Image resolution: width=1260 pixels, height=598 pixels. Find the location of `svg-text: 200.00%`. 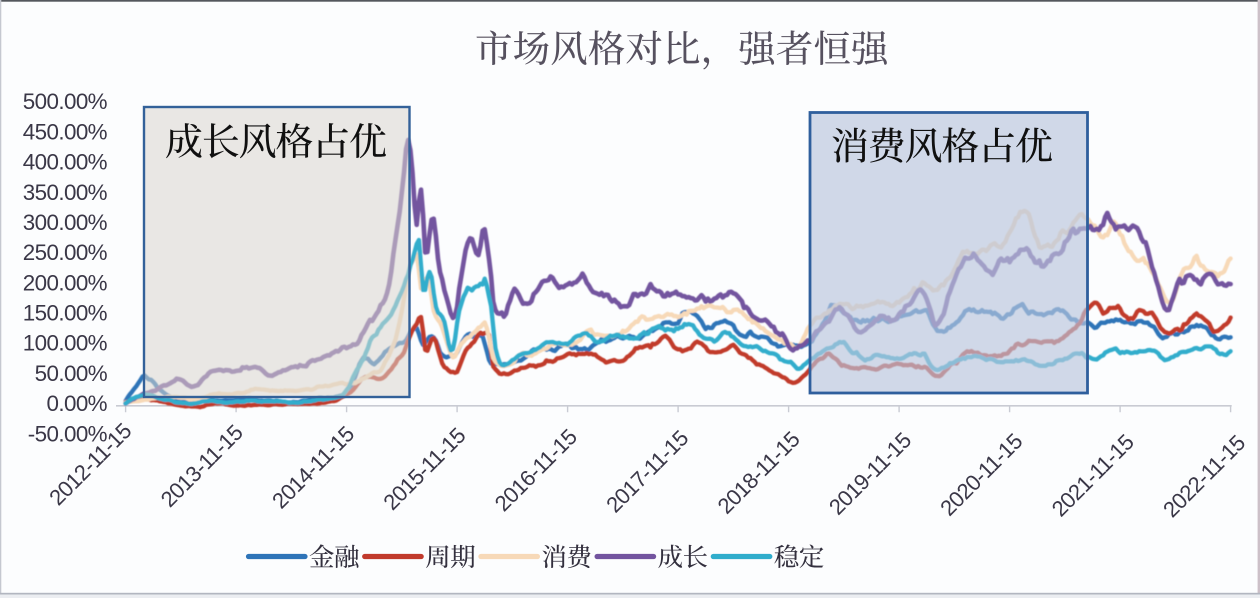

svg-text: 200.00% is located at coordinates (65, 282).